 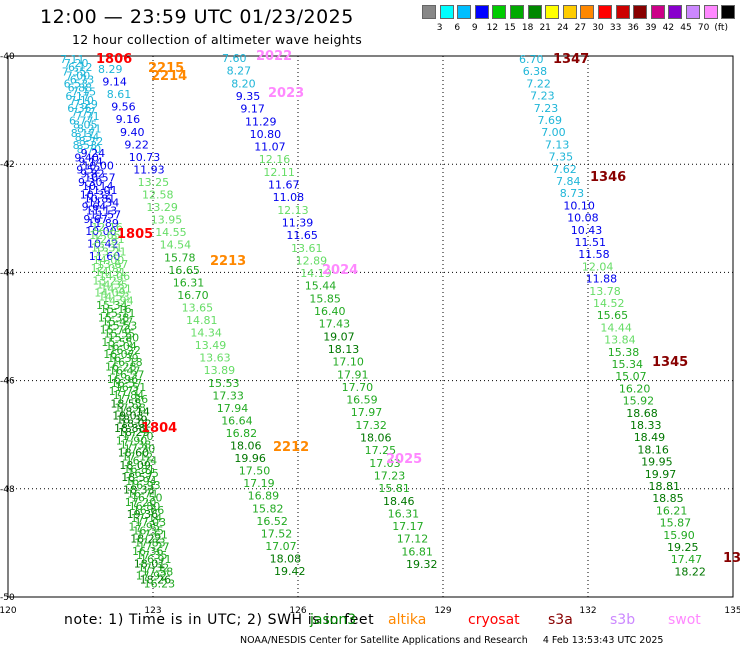 What do you see at coordinates (672, 510) in the screenshot?
I see `sentinel-3a-track-value: 16.21` at bounding box center [672, 510].